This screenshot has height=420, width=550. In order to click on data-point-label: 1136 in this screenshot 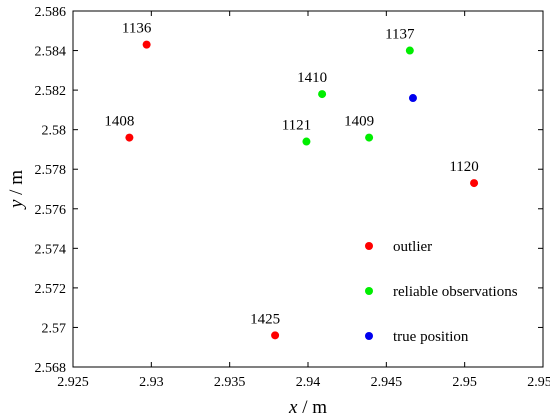, I will do `click(137, 29)`.